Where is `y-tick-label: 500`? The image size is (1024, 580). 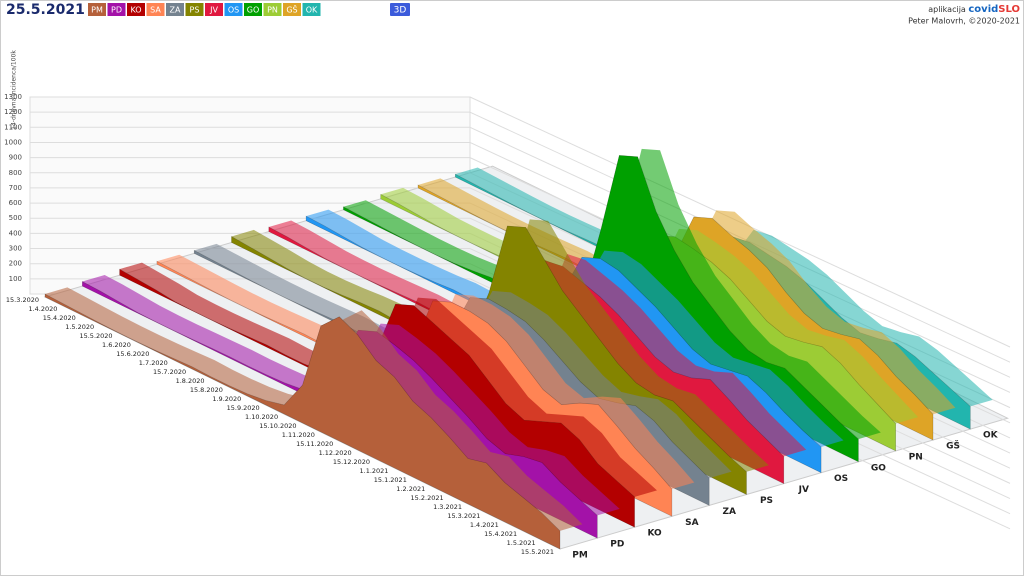 y-tick-label: 500 is located at coordinates (15, 218).